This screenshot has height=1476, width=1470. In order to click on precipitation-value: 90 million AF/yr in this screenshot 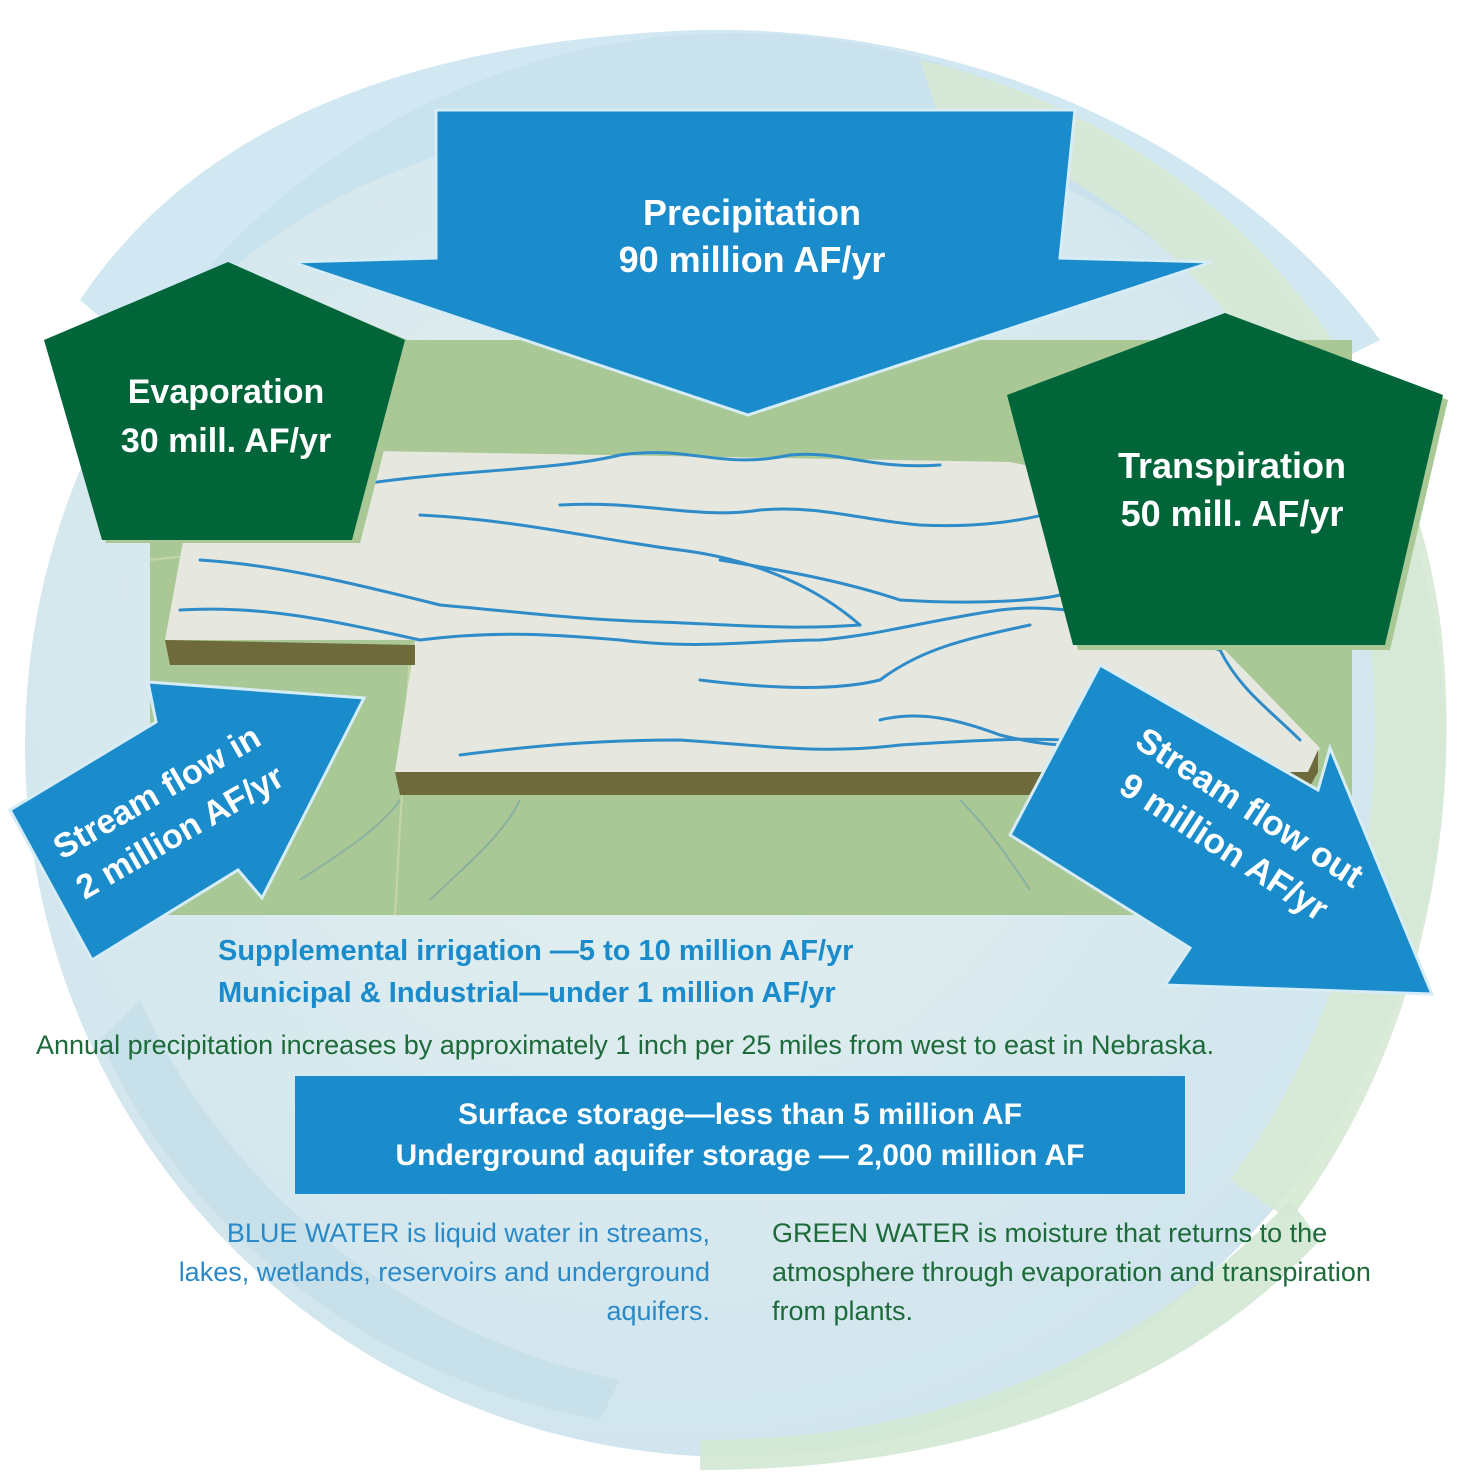, I will do `click(752, 259)`.